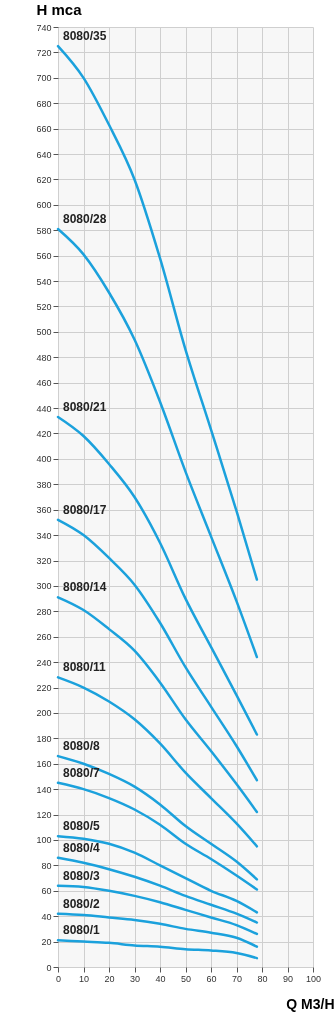 This screenshot has height=1019, width=336. I want to click on y-tick-label: 440, so click(44, 408).